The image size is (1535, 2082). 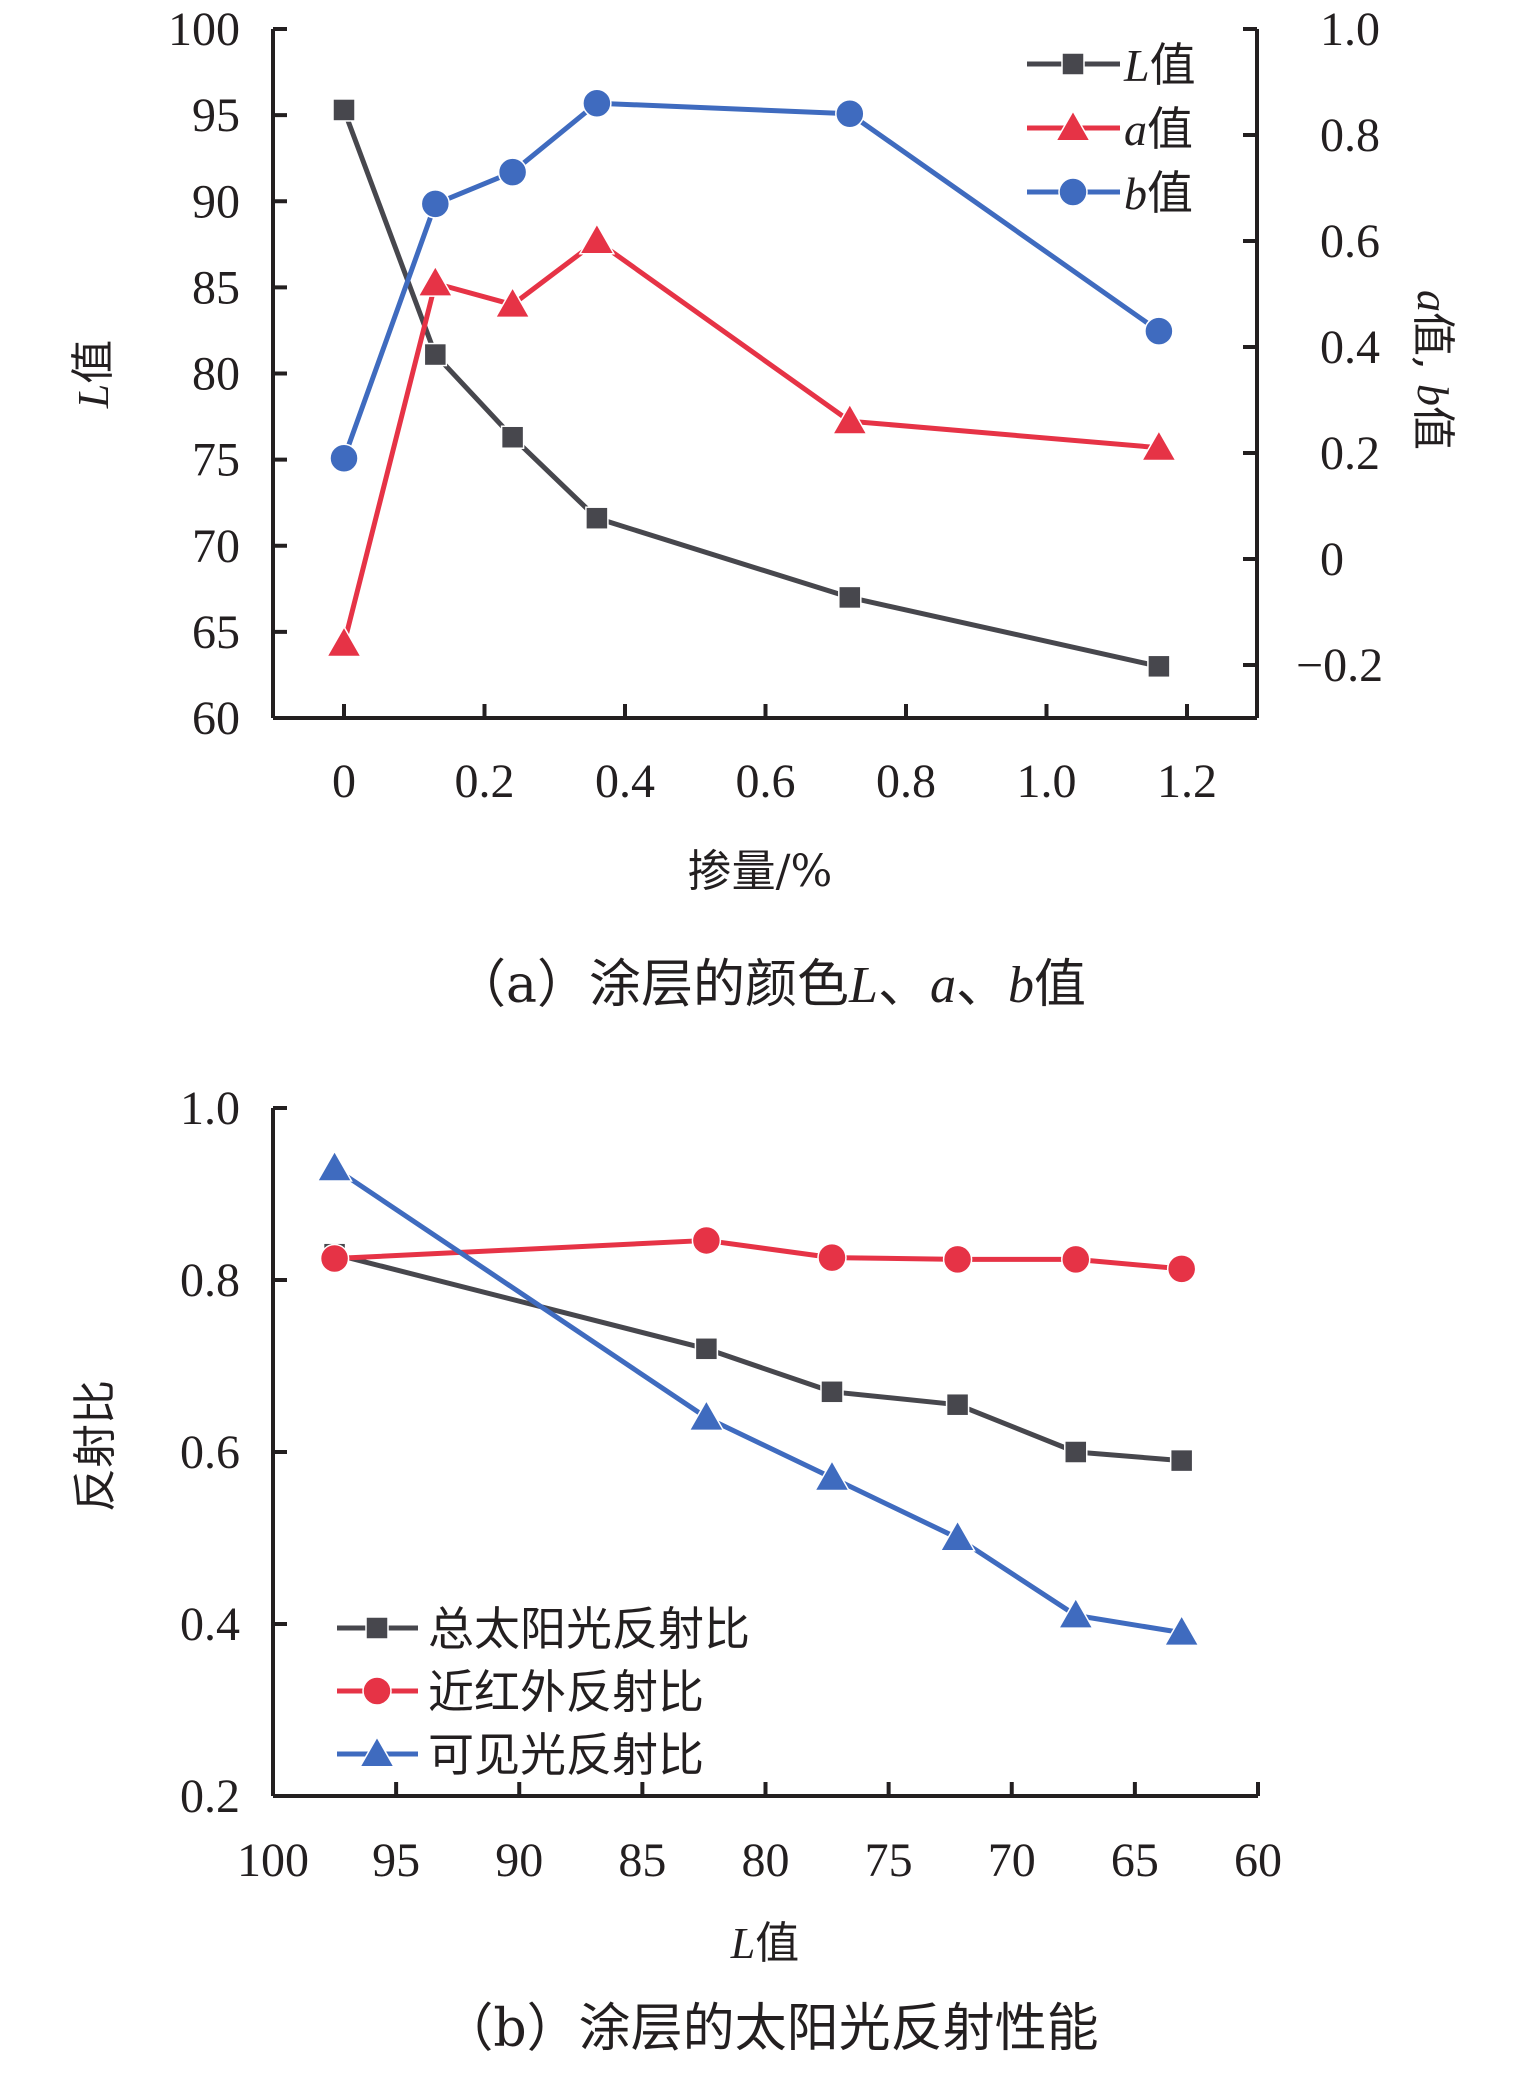 What do you see at coordinates (1136, 65) in the screenshot?
I see `legend-label-italic: L` at bounding box center [1136, 65].